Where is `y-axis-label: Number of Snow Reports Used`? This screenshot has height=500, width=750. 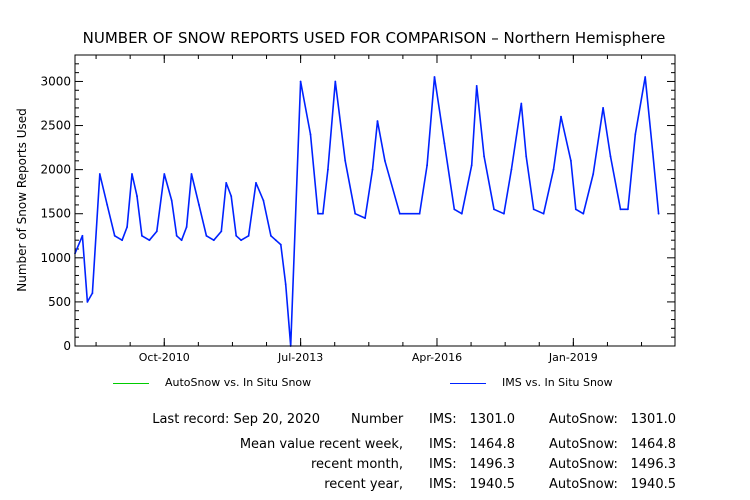 y-axis-label: Number of Snow Reports Used is located at coordinates (22, 199).